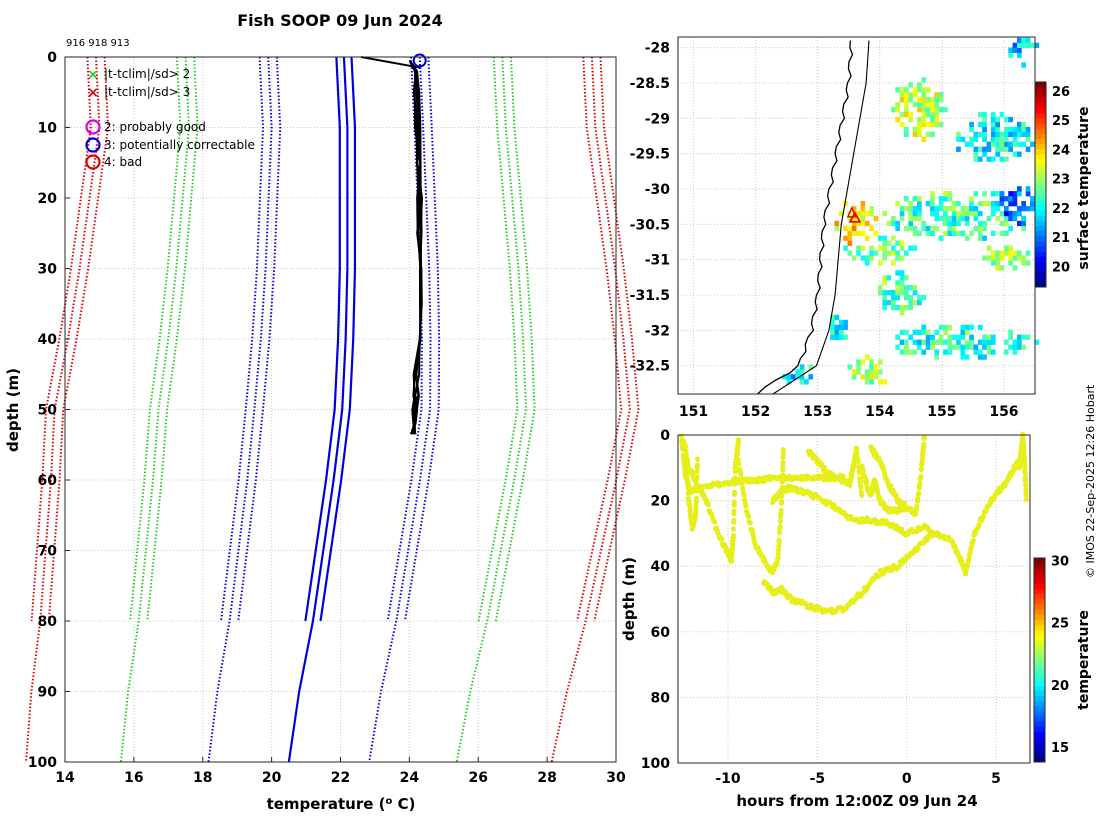 Image resolution: width=1100 pixels, height=820 pixels. Describe the element at coordinates (155, 127) in the screenshot. I see `legend-o-magenta-label: 2: probably good` at that location.